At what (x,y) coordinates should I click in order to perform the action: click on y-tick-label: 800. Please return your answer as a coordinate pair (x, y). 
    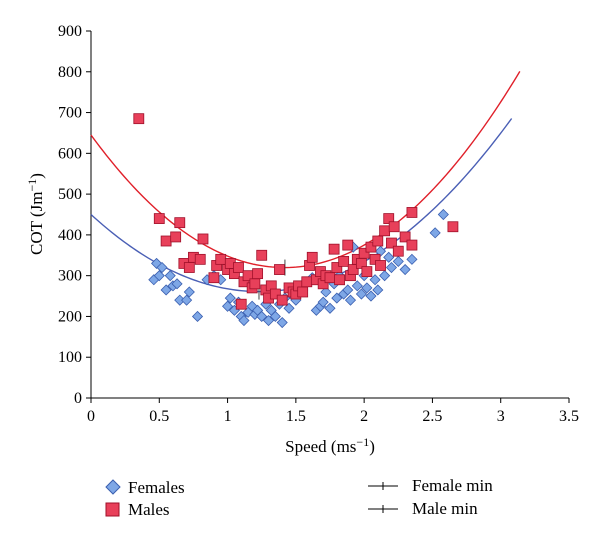
    Looking at the image, I should click on (70, 72).